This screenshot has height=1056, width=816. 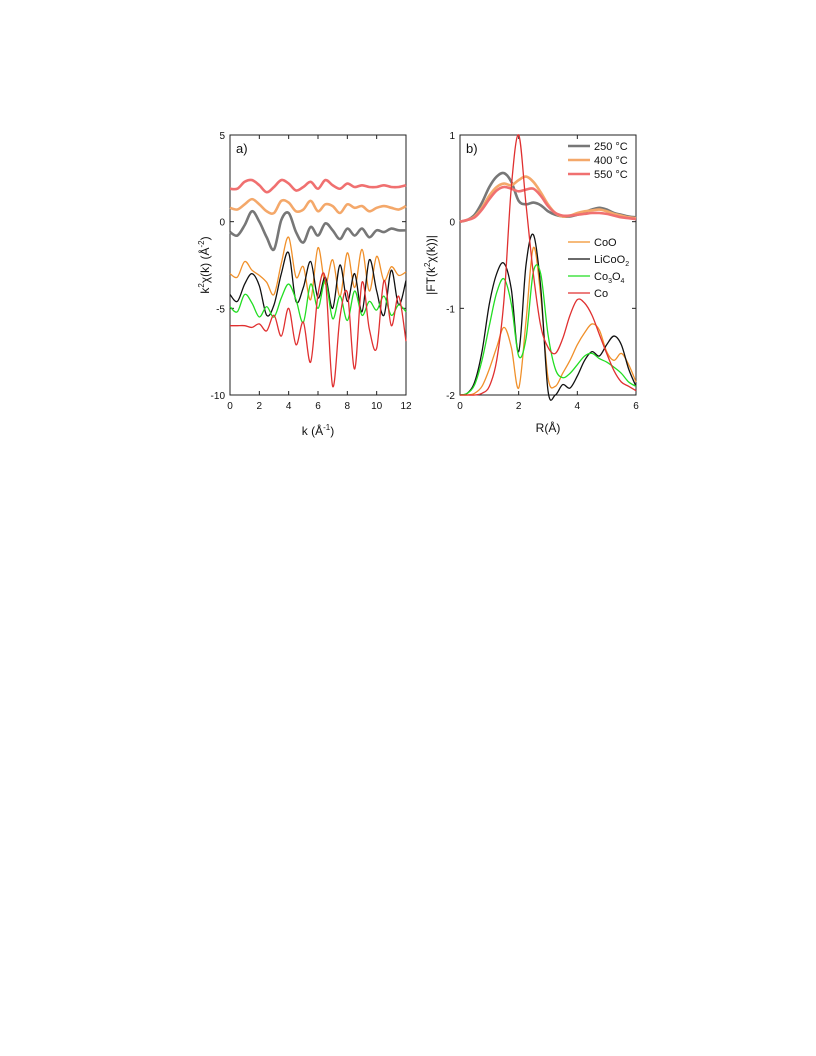 I want to click on panel-a-xtick-label: 10, so click(x=377, y=406).